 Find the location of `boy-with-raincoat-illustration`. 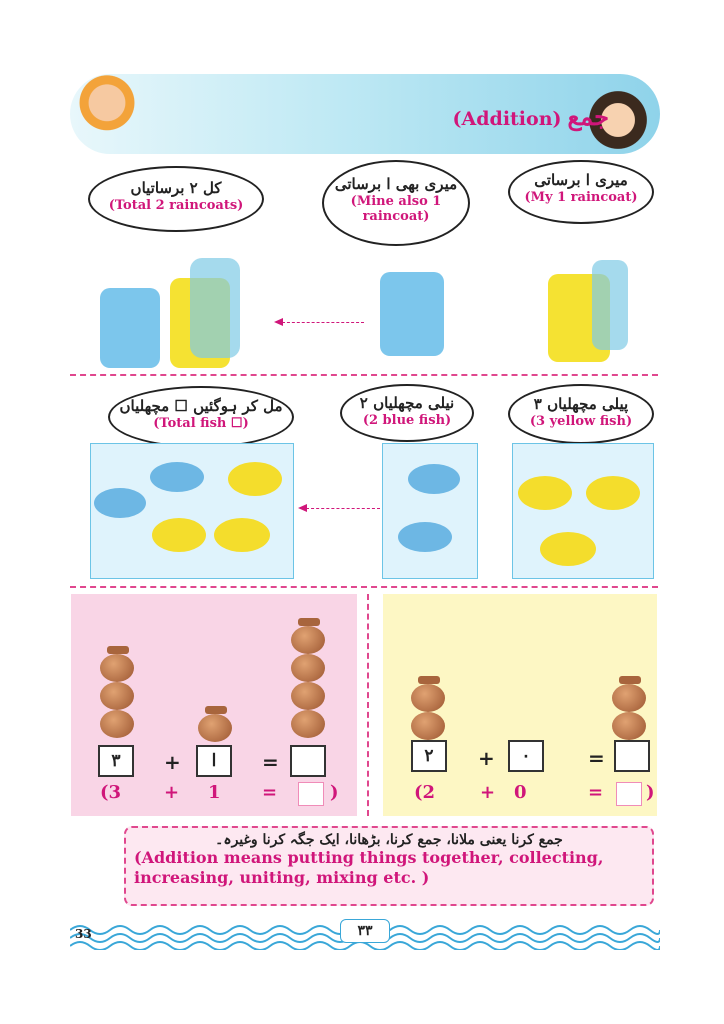

boy-with-raincoat-illustration is located at coordinates (412, 302).